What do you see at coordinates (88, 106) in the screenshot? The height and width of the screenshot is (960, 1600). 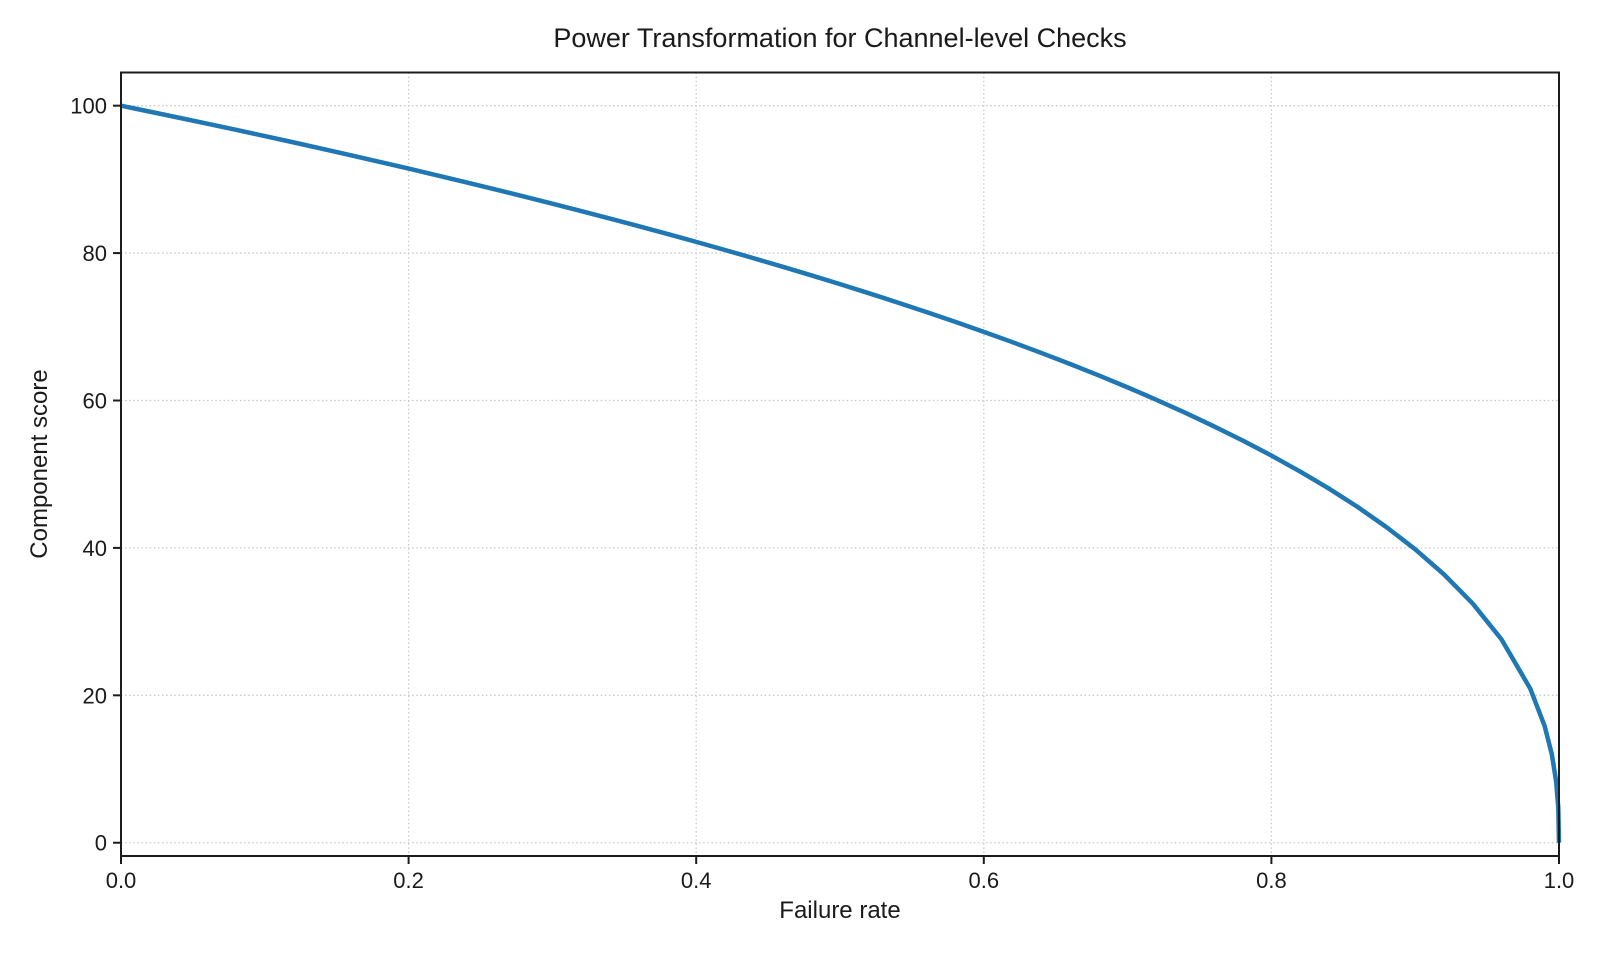 I see `y-tick-label: 100` at bounding box center [88, 106].